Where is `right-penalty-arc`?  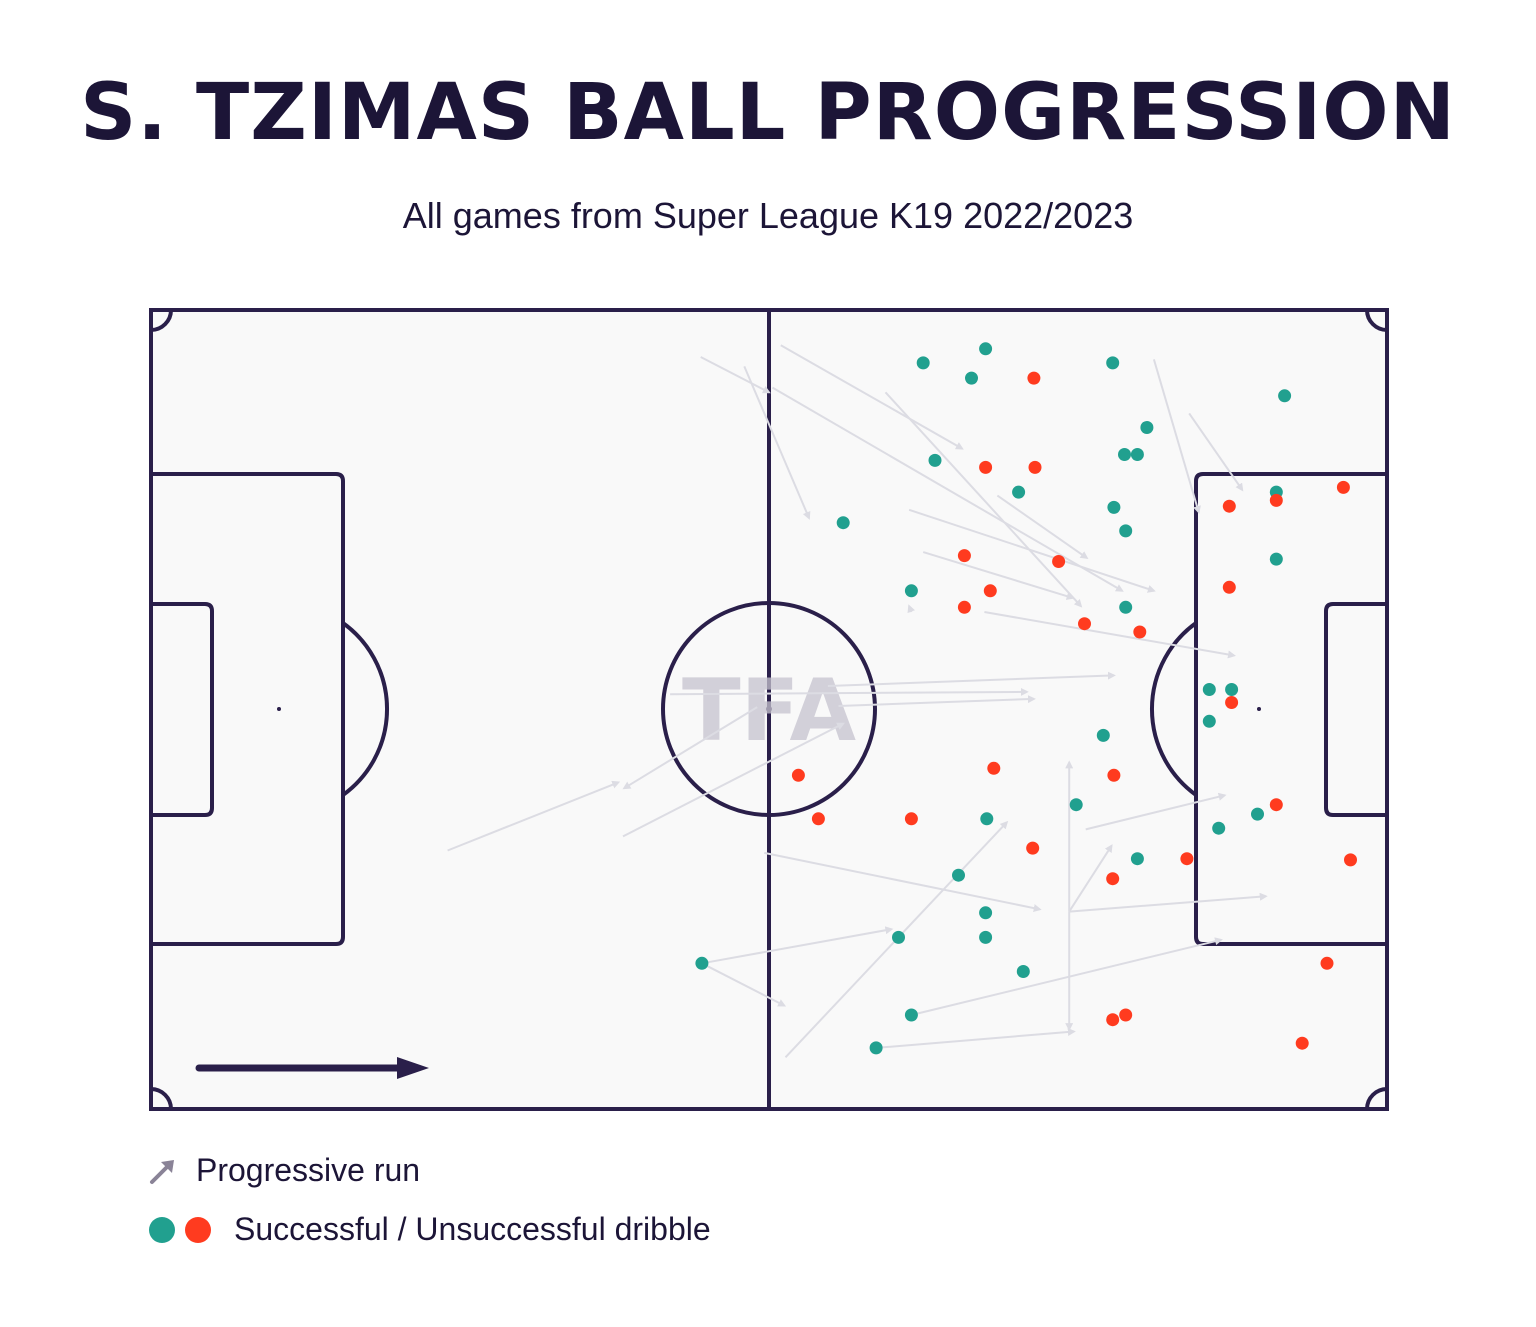
right-penalty-arc is located at coordinates (1173, 709).